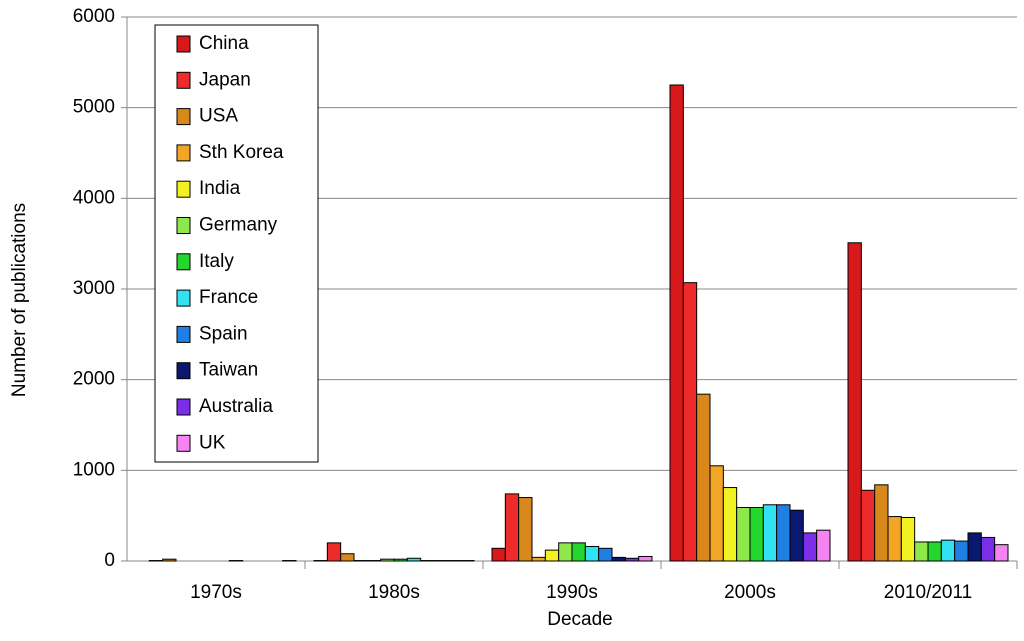  I want to click on y-tick-label: 5000, so click(94, 107).